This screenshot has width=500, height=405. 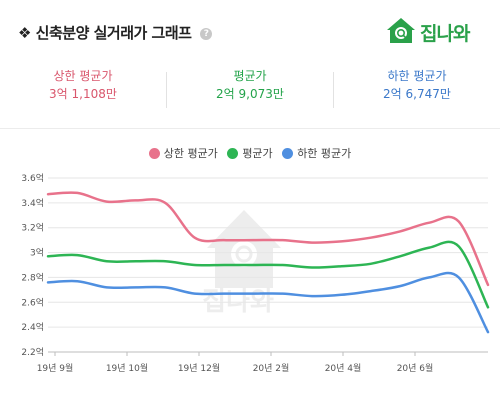 I want to click on stat-average: 평균가 2억 9,073만, so click(x=250, y=85).